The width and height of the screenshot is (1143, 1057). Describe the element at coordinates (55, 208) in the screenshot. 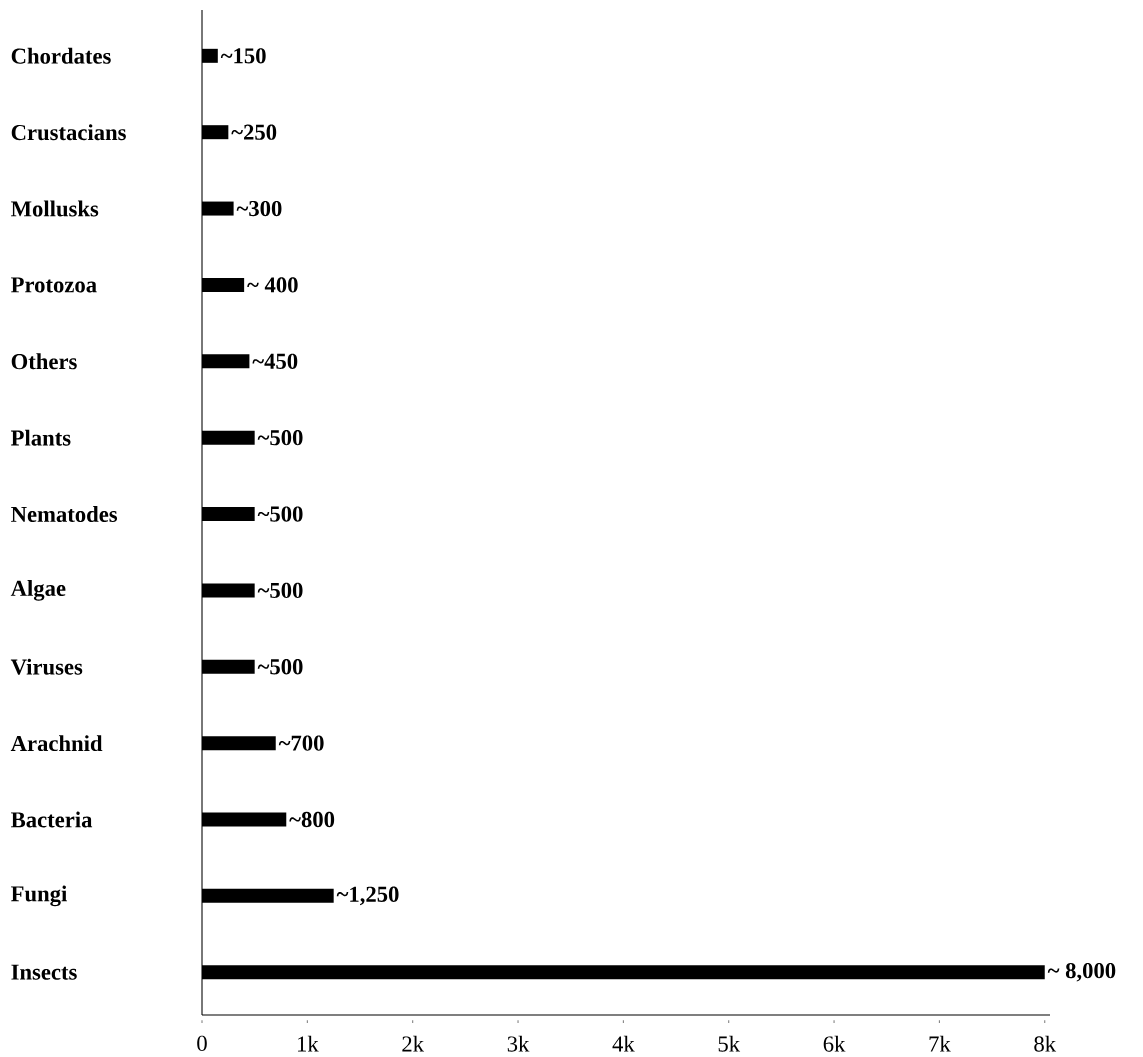

I see `y-tick-label: Mollusks` at that location.